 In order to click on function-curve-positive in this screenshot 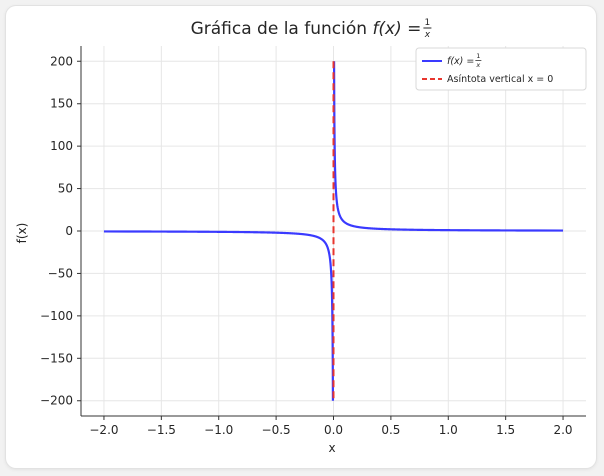, I will do `click(448, 146)`.